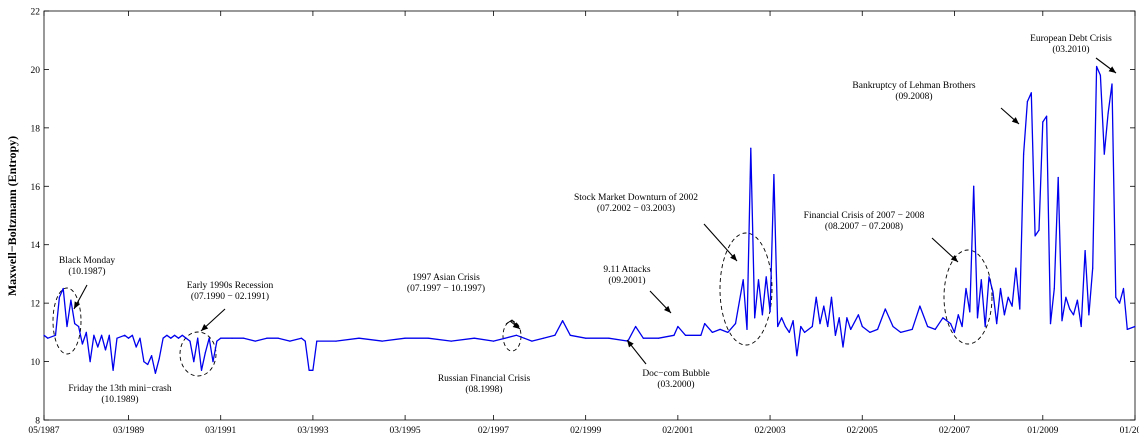 The width and height of the screenshot is (1139, 438). I want to click on asian-crisis-arrow-head, so click(516, 325).